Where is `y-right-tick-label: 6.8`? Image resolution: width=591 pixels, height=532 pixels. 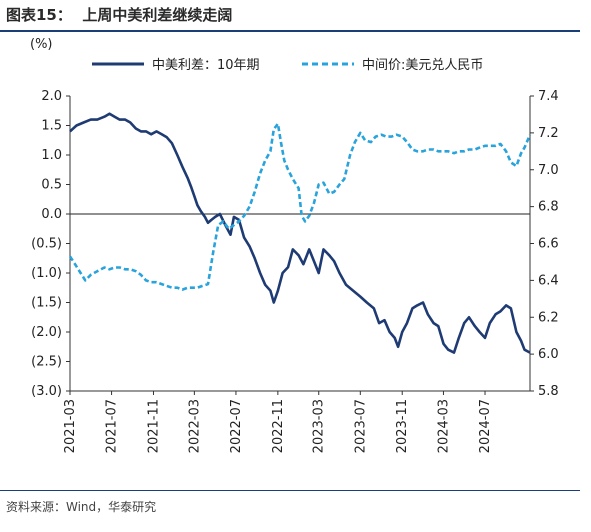 y-right-tick-label: 6.8 is located at coordinates (548, 207).